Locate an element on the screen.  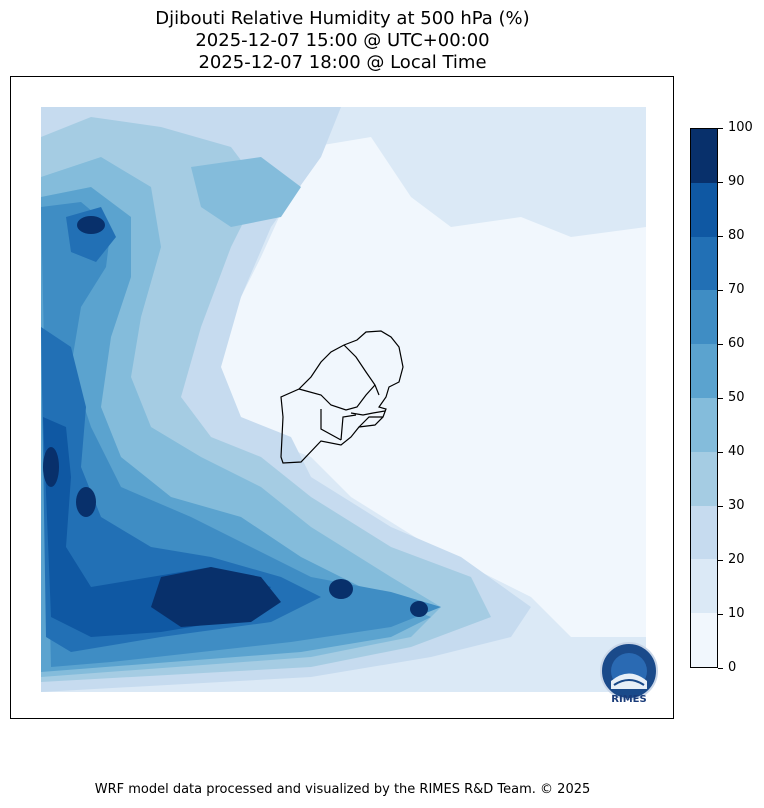
border-outline is located at coordinates (342, 397).